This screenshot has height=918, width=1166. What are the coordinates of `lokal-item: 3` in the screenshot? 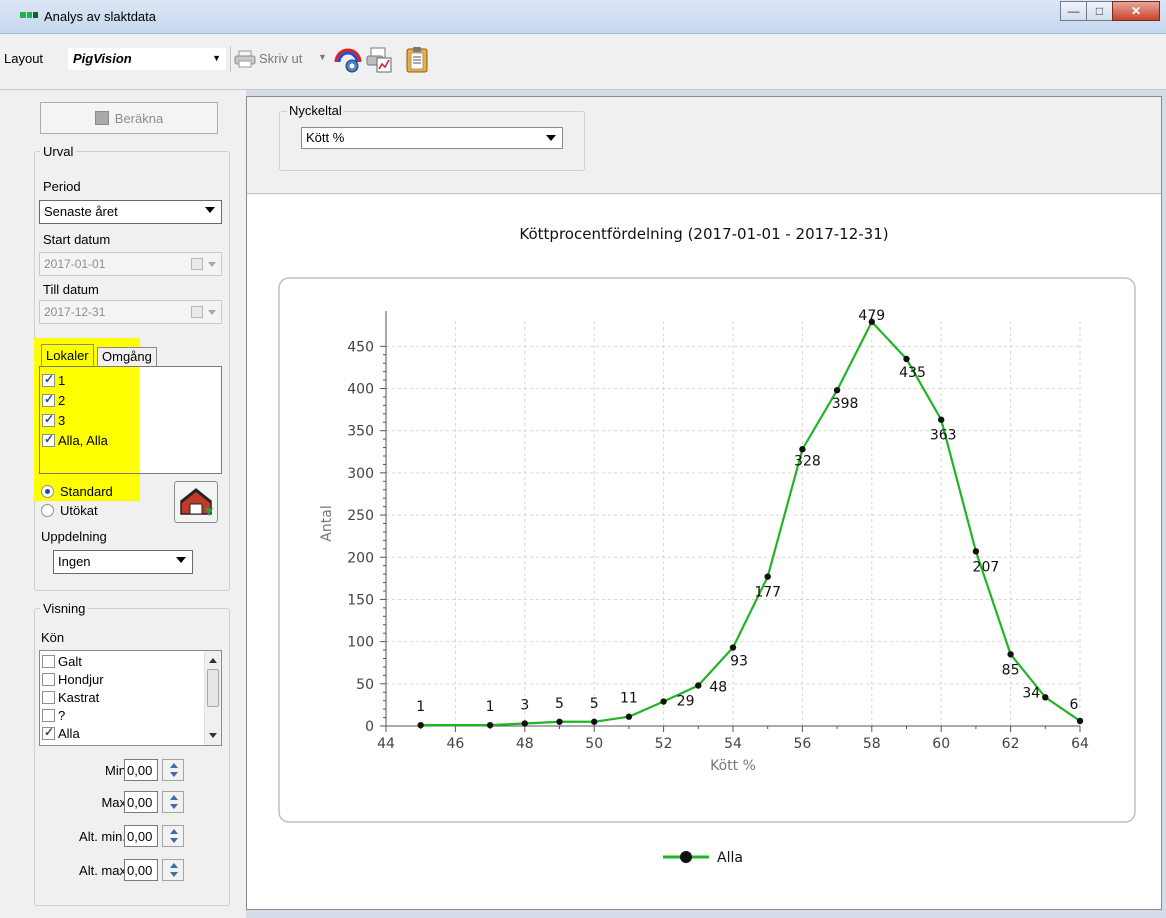 It's located at (53, 420).